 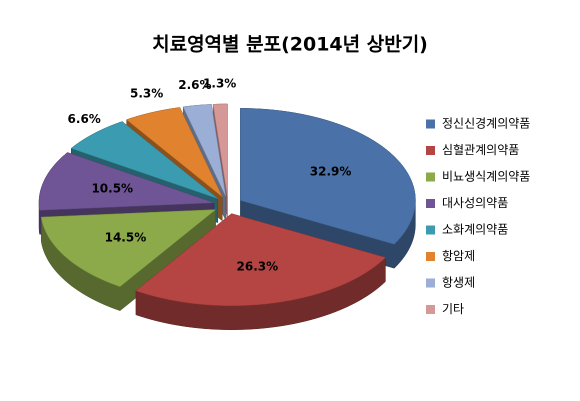 I want to click on data-label: 6.6%, so click(x=84, y=119).